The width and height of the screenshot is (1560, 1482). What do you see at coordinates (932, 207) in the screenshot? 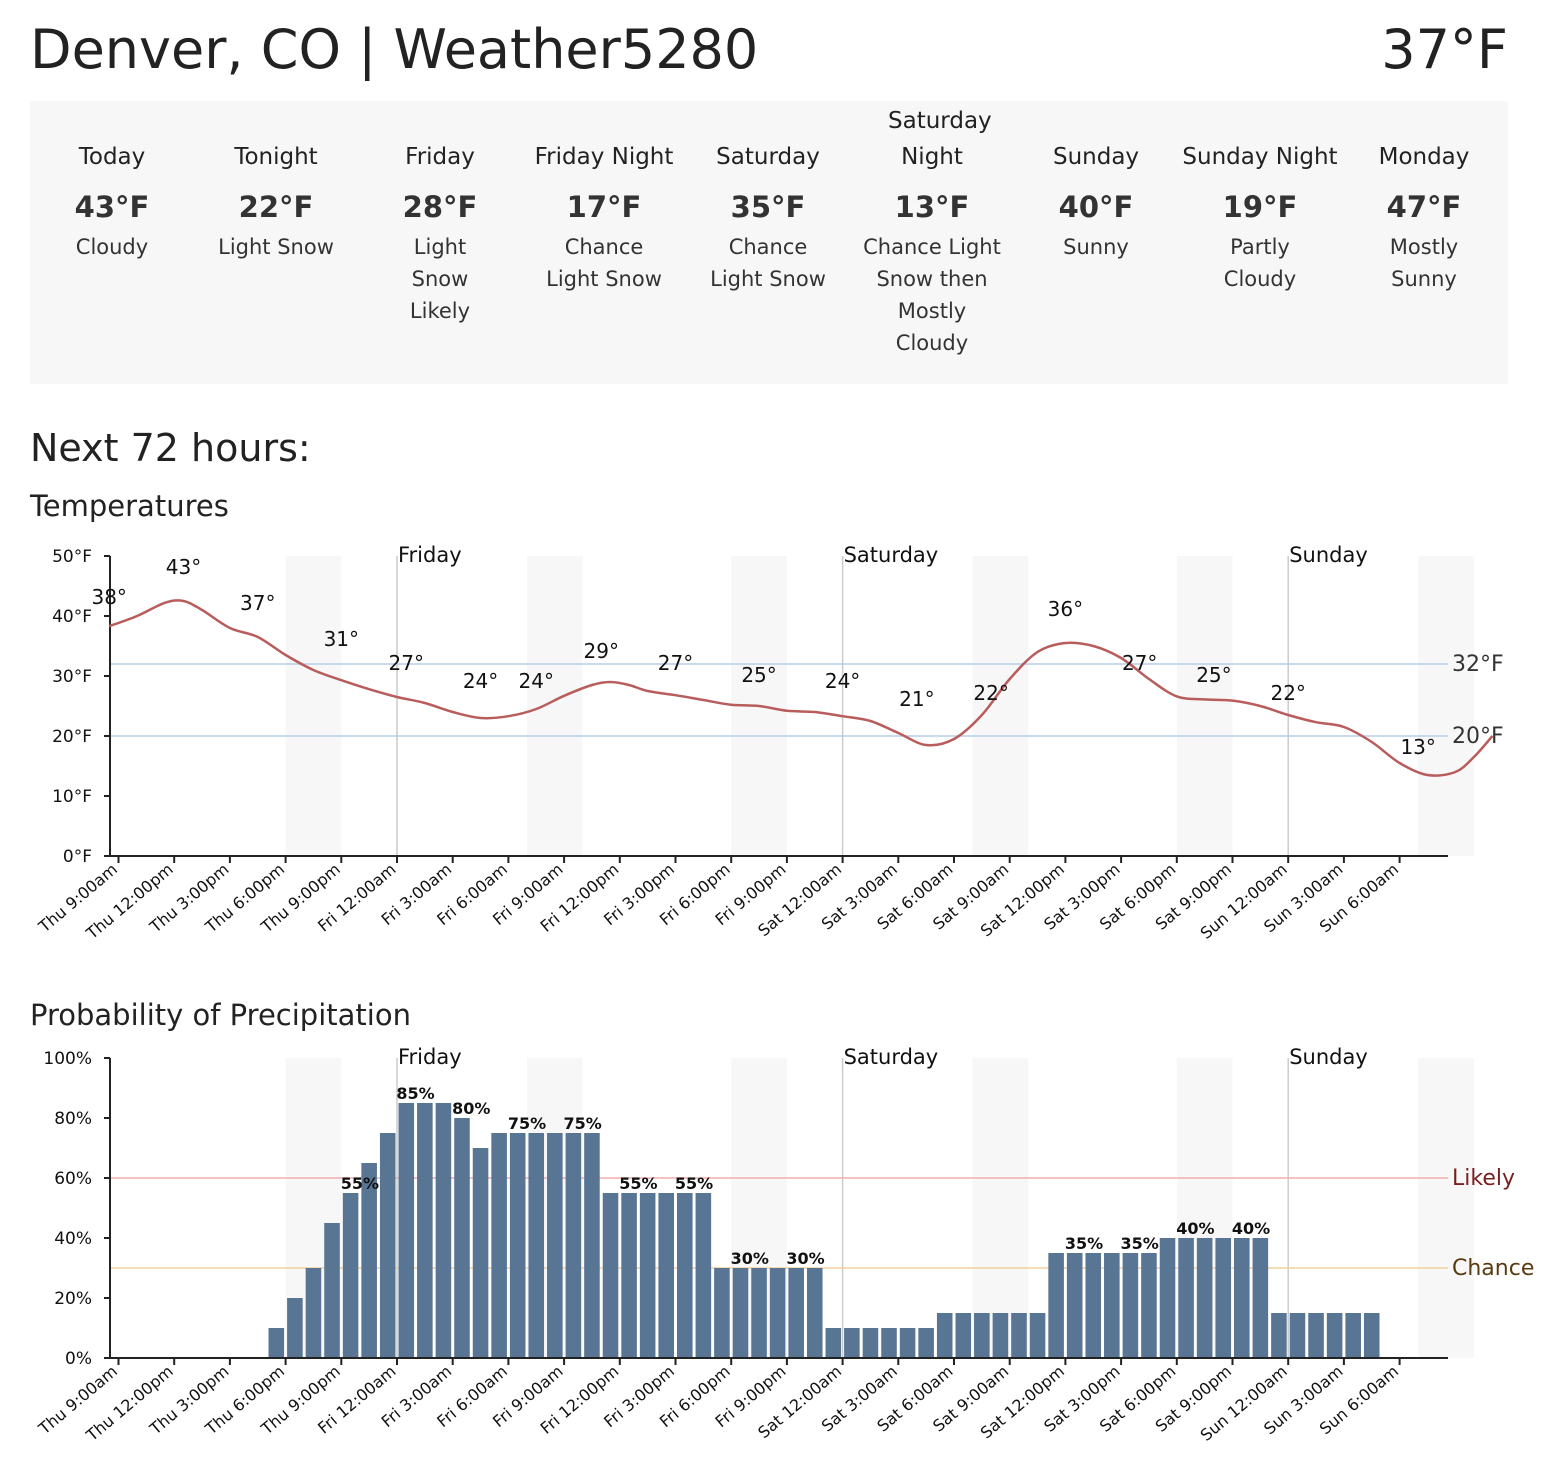
I see `period-temperature: 13°F` at bounding box center [932, 207].